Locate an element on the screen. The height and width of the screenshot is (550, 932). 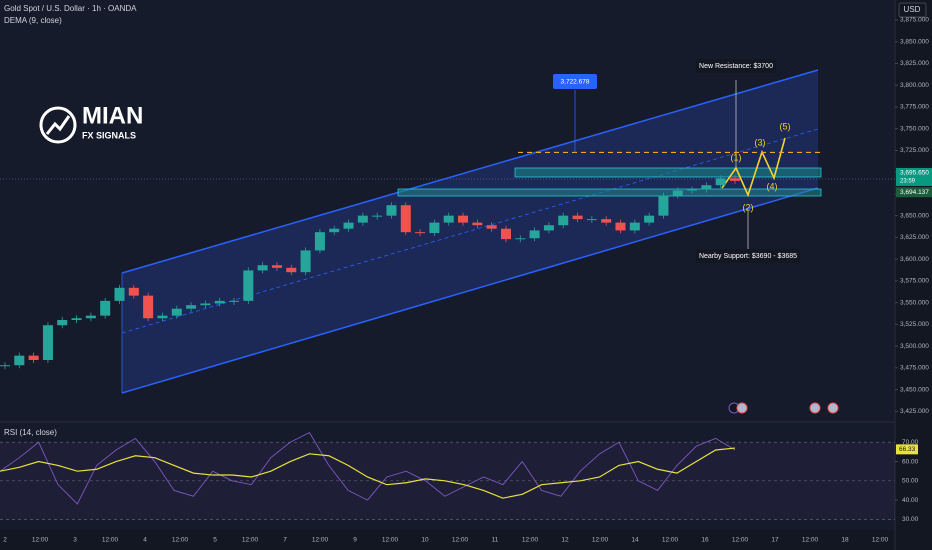
dema-price: 3,694.137 is located at coordinates (914, 192).